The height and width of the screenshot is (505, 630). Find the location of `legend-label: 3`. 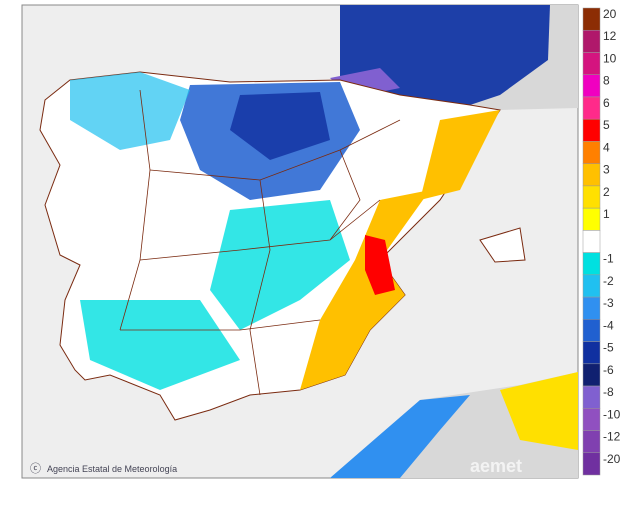

legend-label: 3 is located at coordinates (606, 170).